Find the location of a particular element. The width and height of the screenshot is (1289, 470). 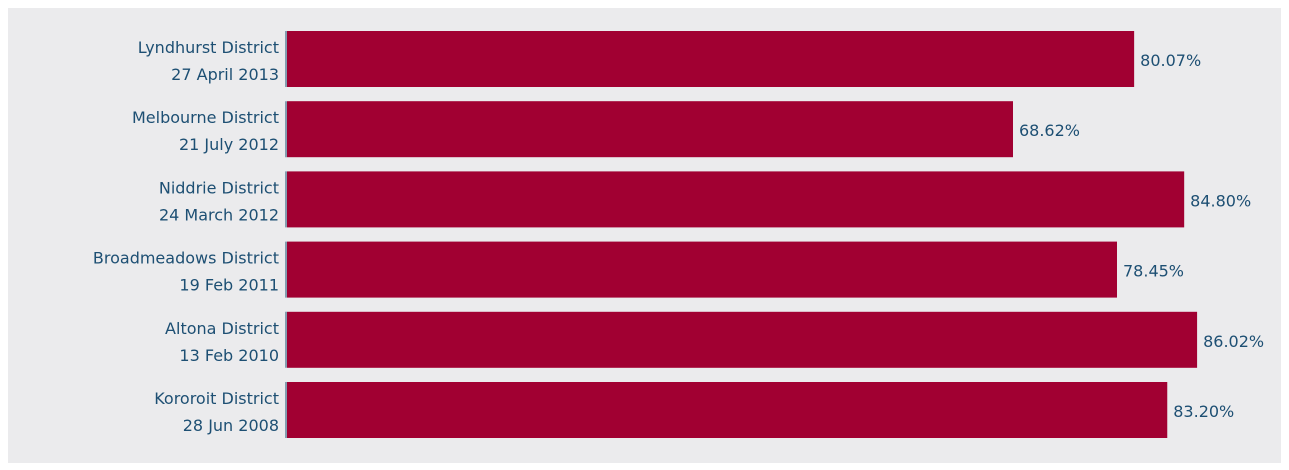

value-label-4: 86.02% is located at coordinates (1233, 341).